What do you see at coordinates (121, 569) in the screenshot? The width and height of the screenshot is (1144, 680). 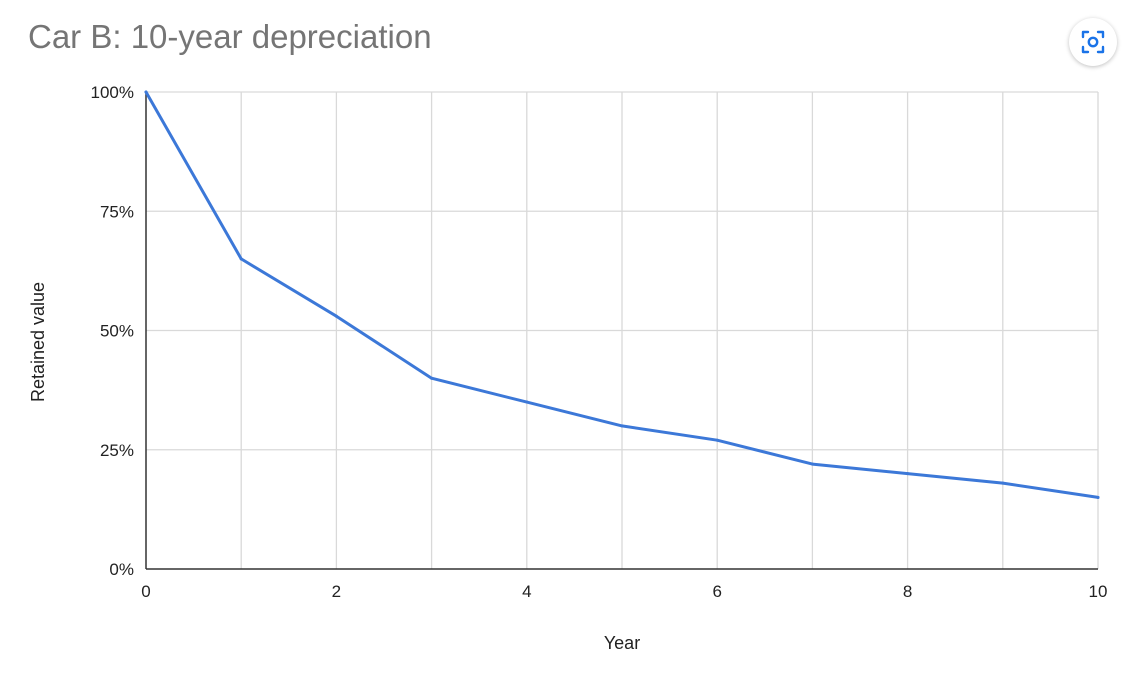 I see `y-tick-label: 0%` at bounding box center [121, 569].